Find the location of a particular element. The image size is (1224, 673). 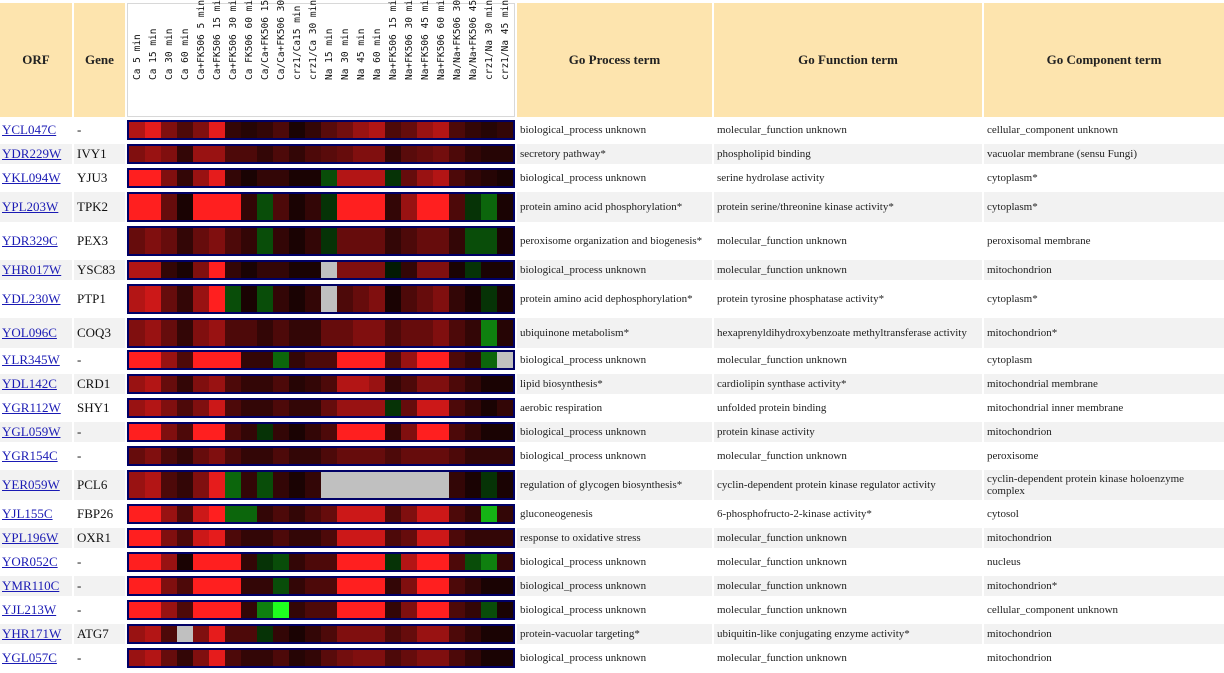

orf-link-text: YPL203W is located at coordinates (30, 206).